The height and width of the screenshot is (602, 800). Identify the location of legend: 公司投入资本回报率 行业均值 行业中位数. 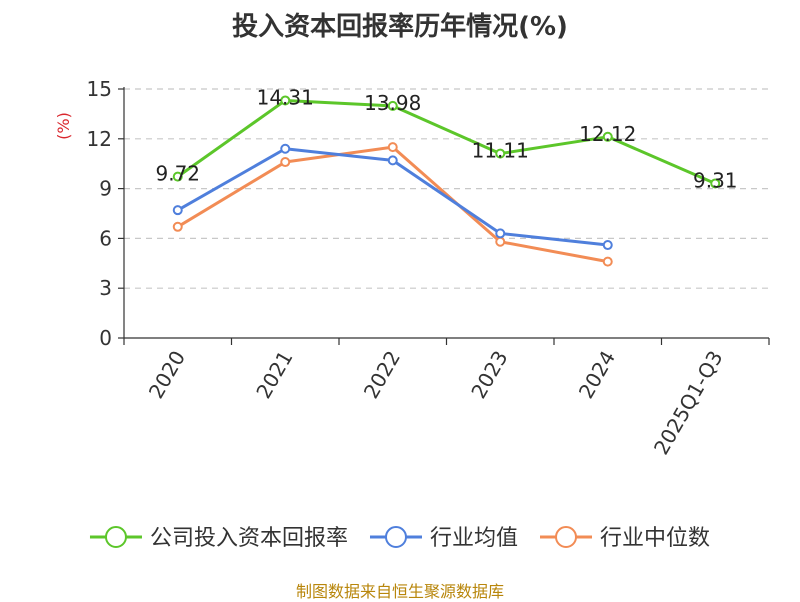
(399, 538).